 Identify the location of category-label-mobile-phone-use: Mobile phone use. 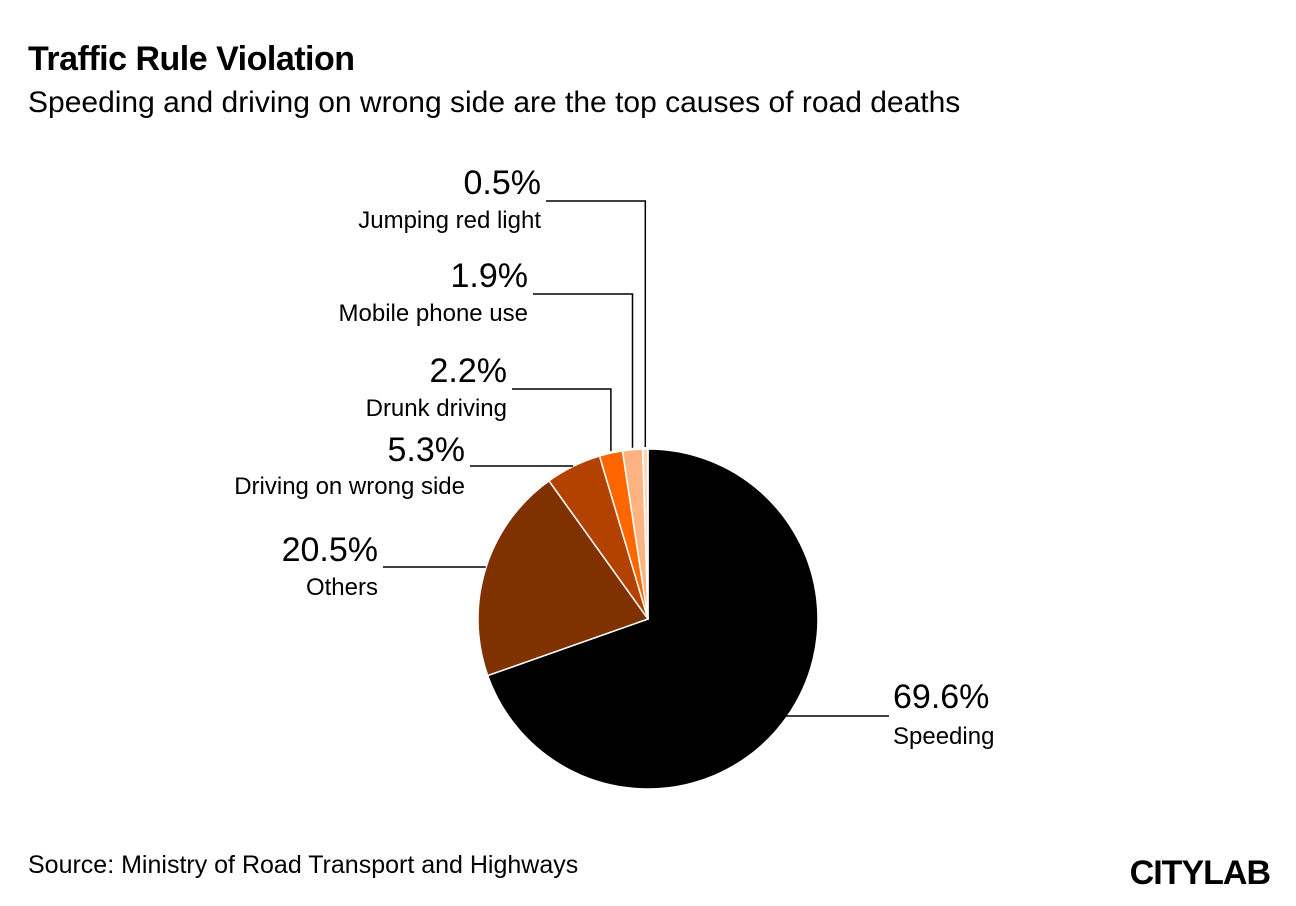
(433, 313).